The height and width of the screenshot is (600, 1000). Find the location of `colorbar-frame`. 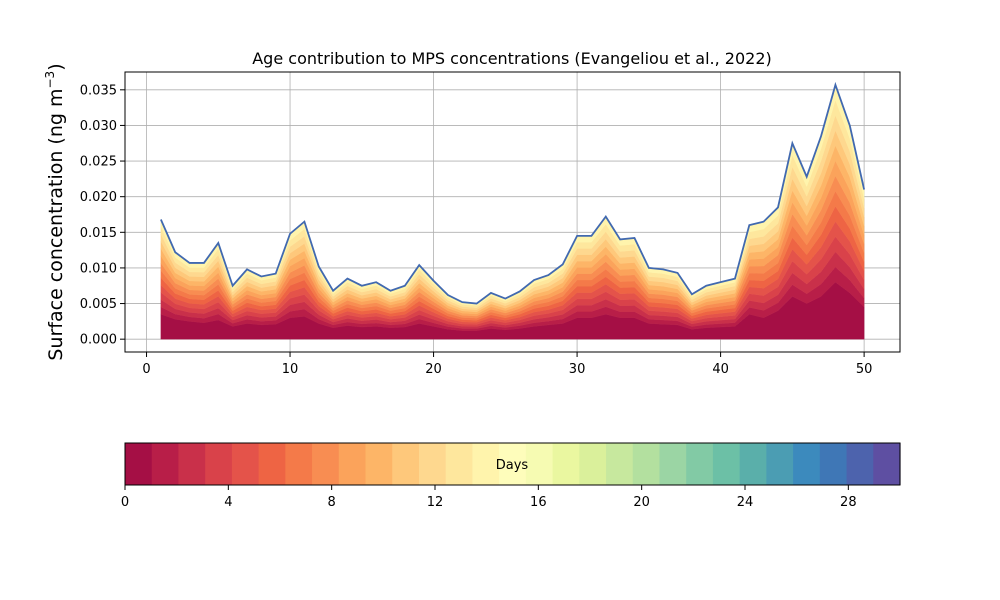

colorbar-frame is located at coordinates (512, 464).